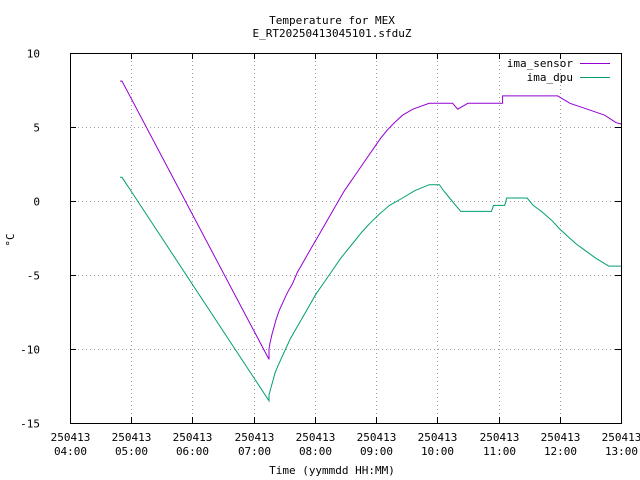 This screenshot has height=480, width=640. Describe the element at coordinates (332, 470) in the screenshot. I see `x-axis-label: Time (yymmdd HH:MM)` at that location.